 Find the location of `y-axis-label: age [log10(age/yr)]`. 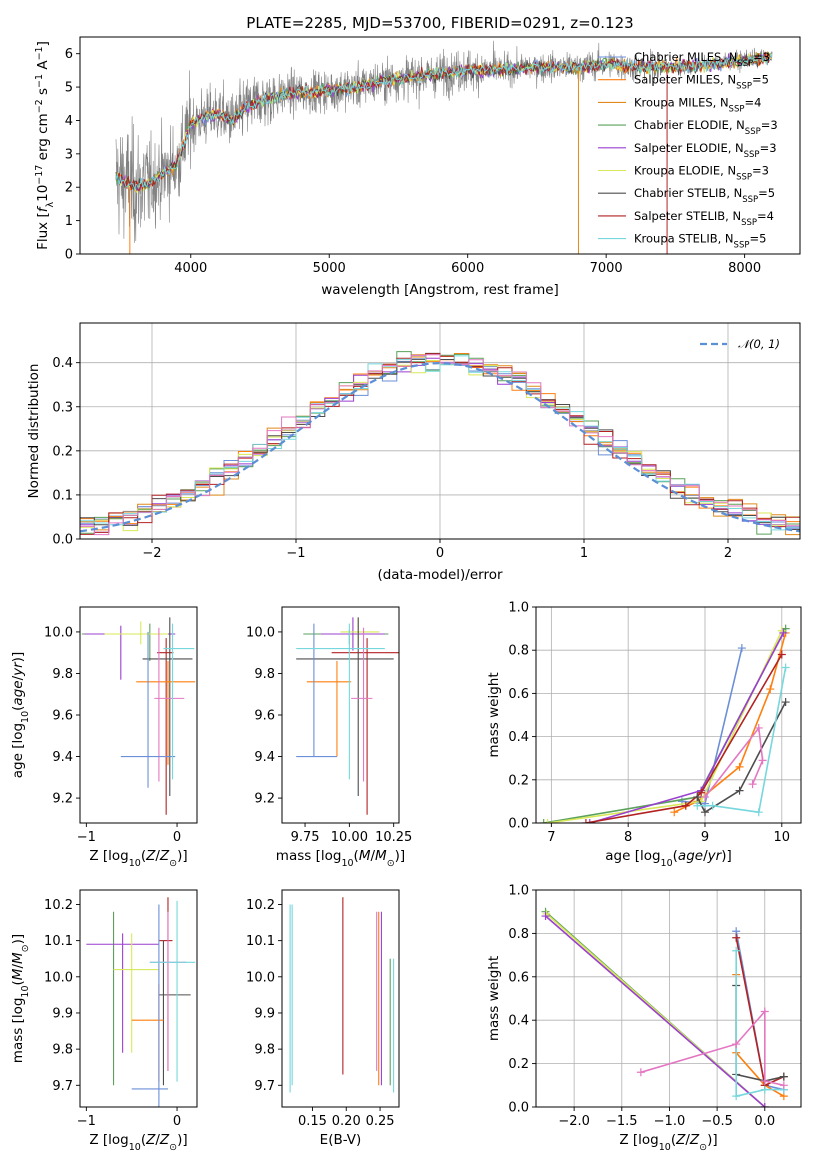

y-axis-label: age [log10(age/yr)] is located at coordinates (20, 715).